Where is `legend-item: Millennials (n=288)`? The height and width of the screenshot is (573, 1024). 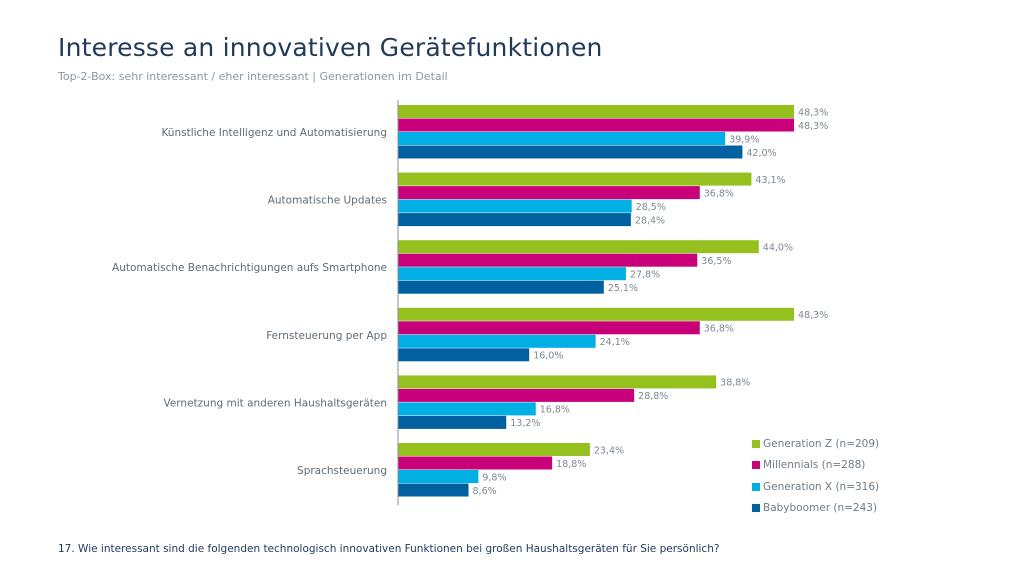 legend-item: Millennials (n=288) is located at coordinates (815, 466).